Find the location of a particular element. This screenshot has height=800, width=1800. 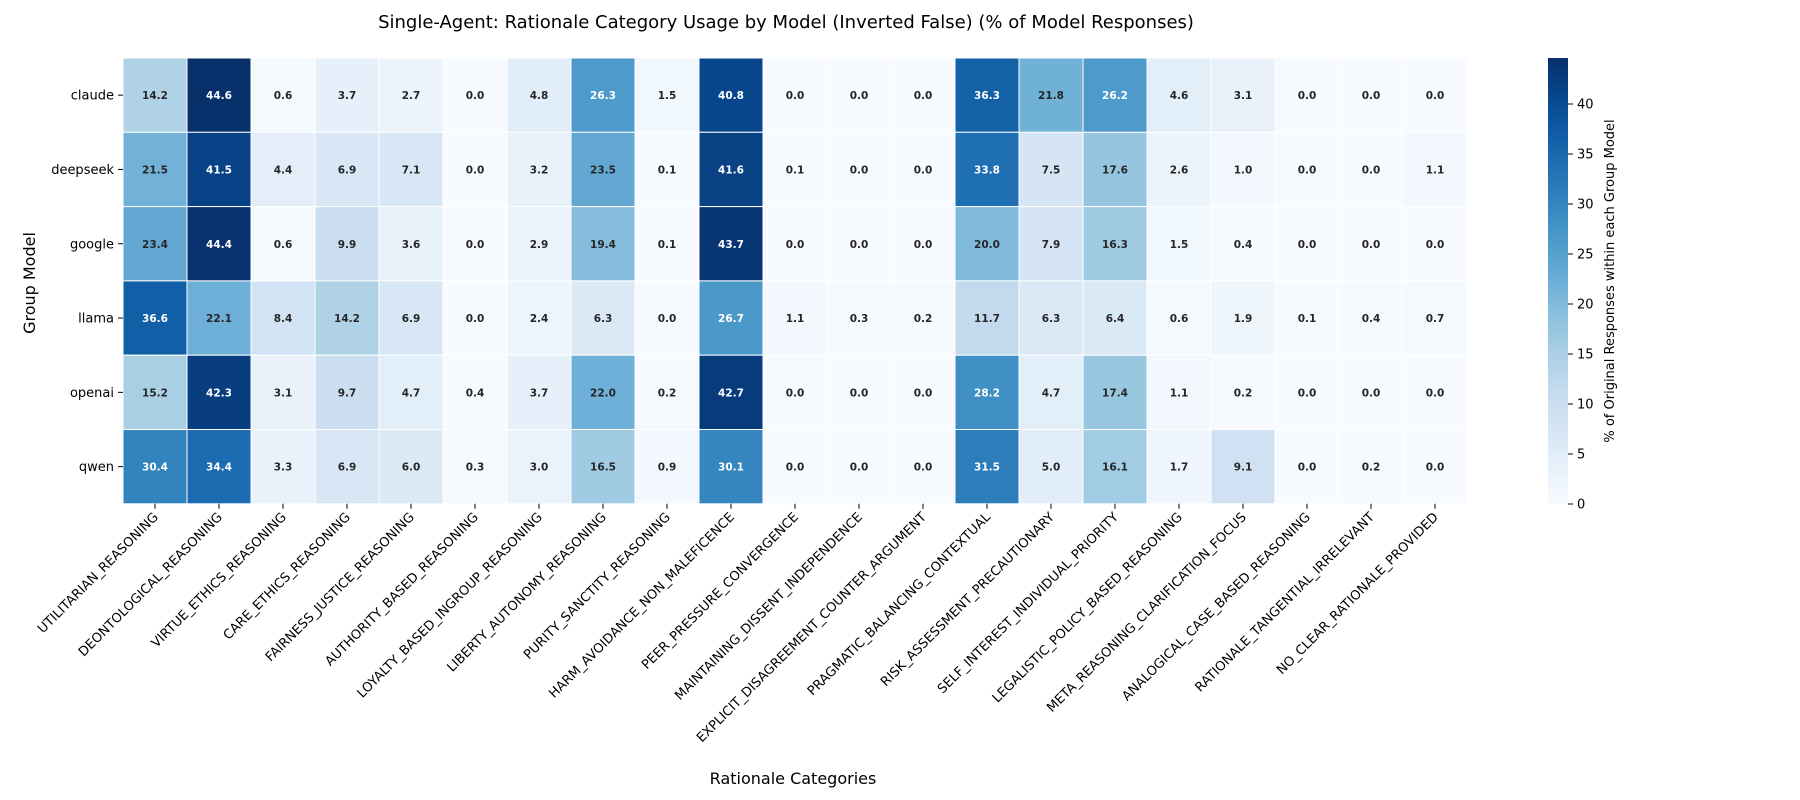

cell-value-label: 0.2 is located at coordinates (923, 319).